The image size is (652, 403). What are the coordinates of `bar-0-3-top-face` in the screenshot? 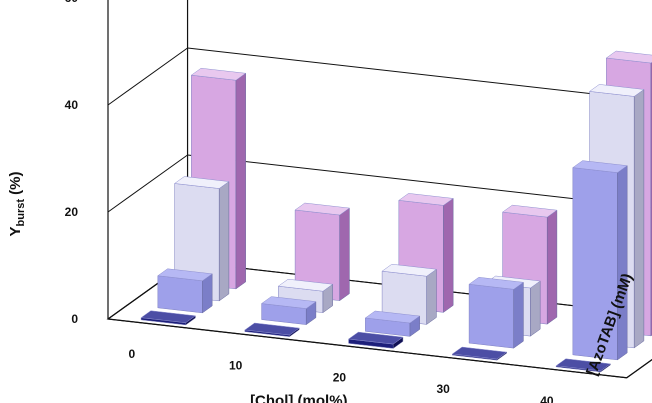 It's located at (479, 353).